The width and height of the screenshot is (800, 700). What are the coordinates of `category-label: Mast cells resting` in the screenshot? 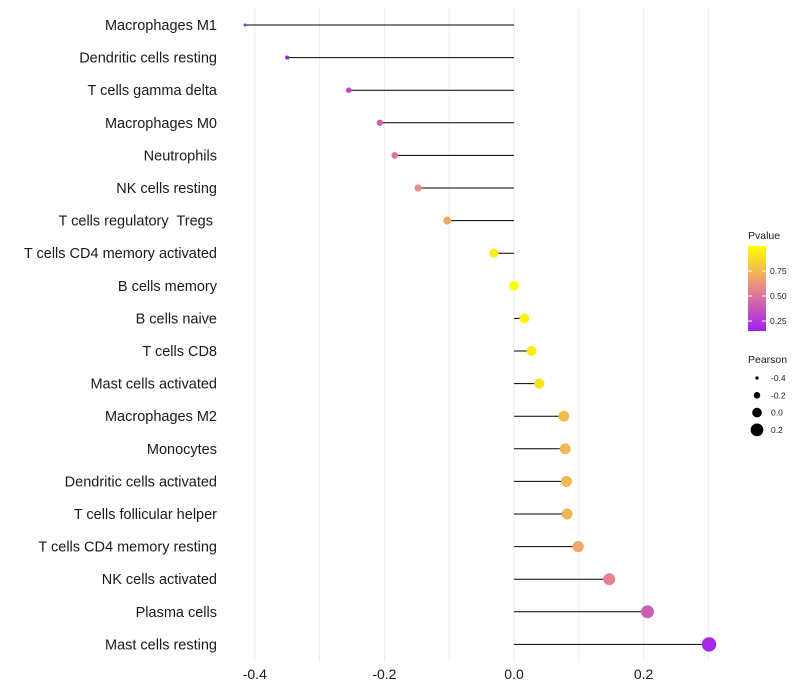 It's located at (161, 645).